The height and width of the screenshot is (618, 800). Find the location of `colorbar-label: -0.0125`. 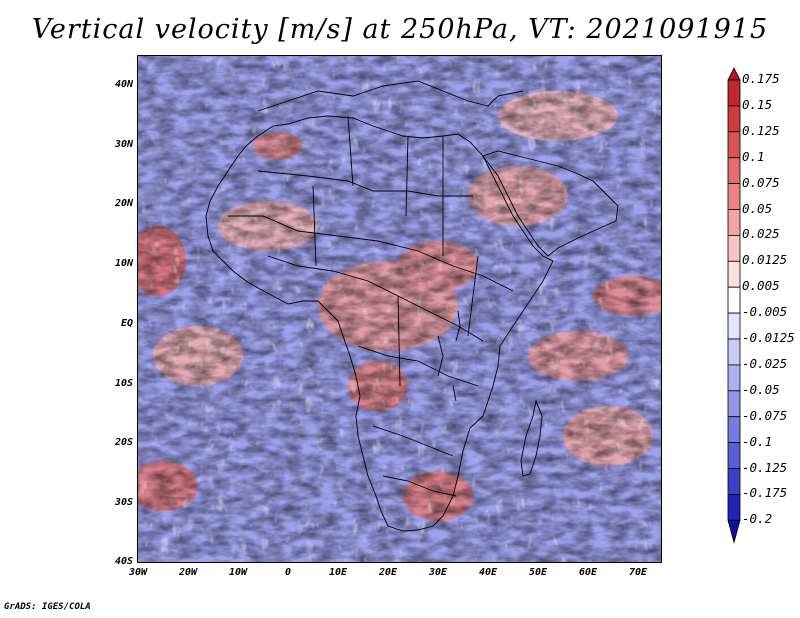

colorbar-label: -0.0125 is located at coordinates (768, 337).